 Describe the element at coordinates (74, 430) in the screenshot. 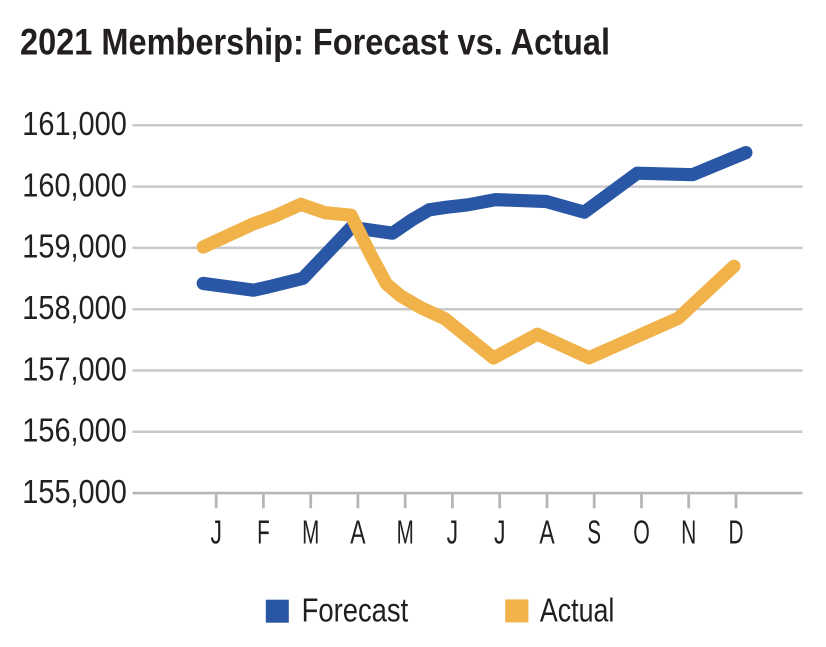

I see `svg-text: 156,000` at that location.